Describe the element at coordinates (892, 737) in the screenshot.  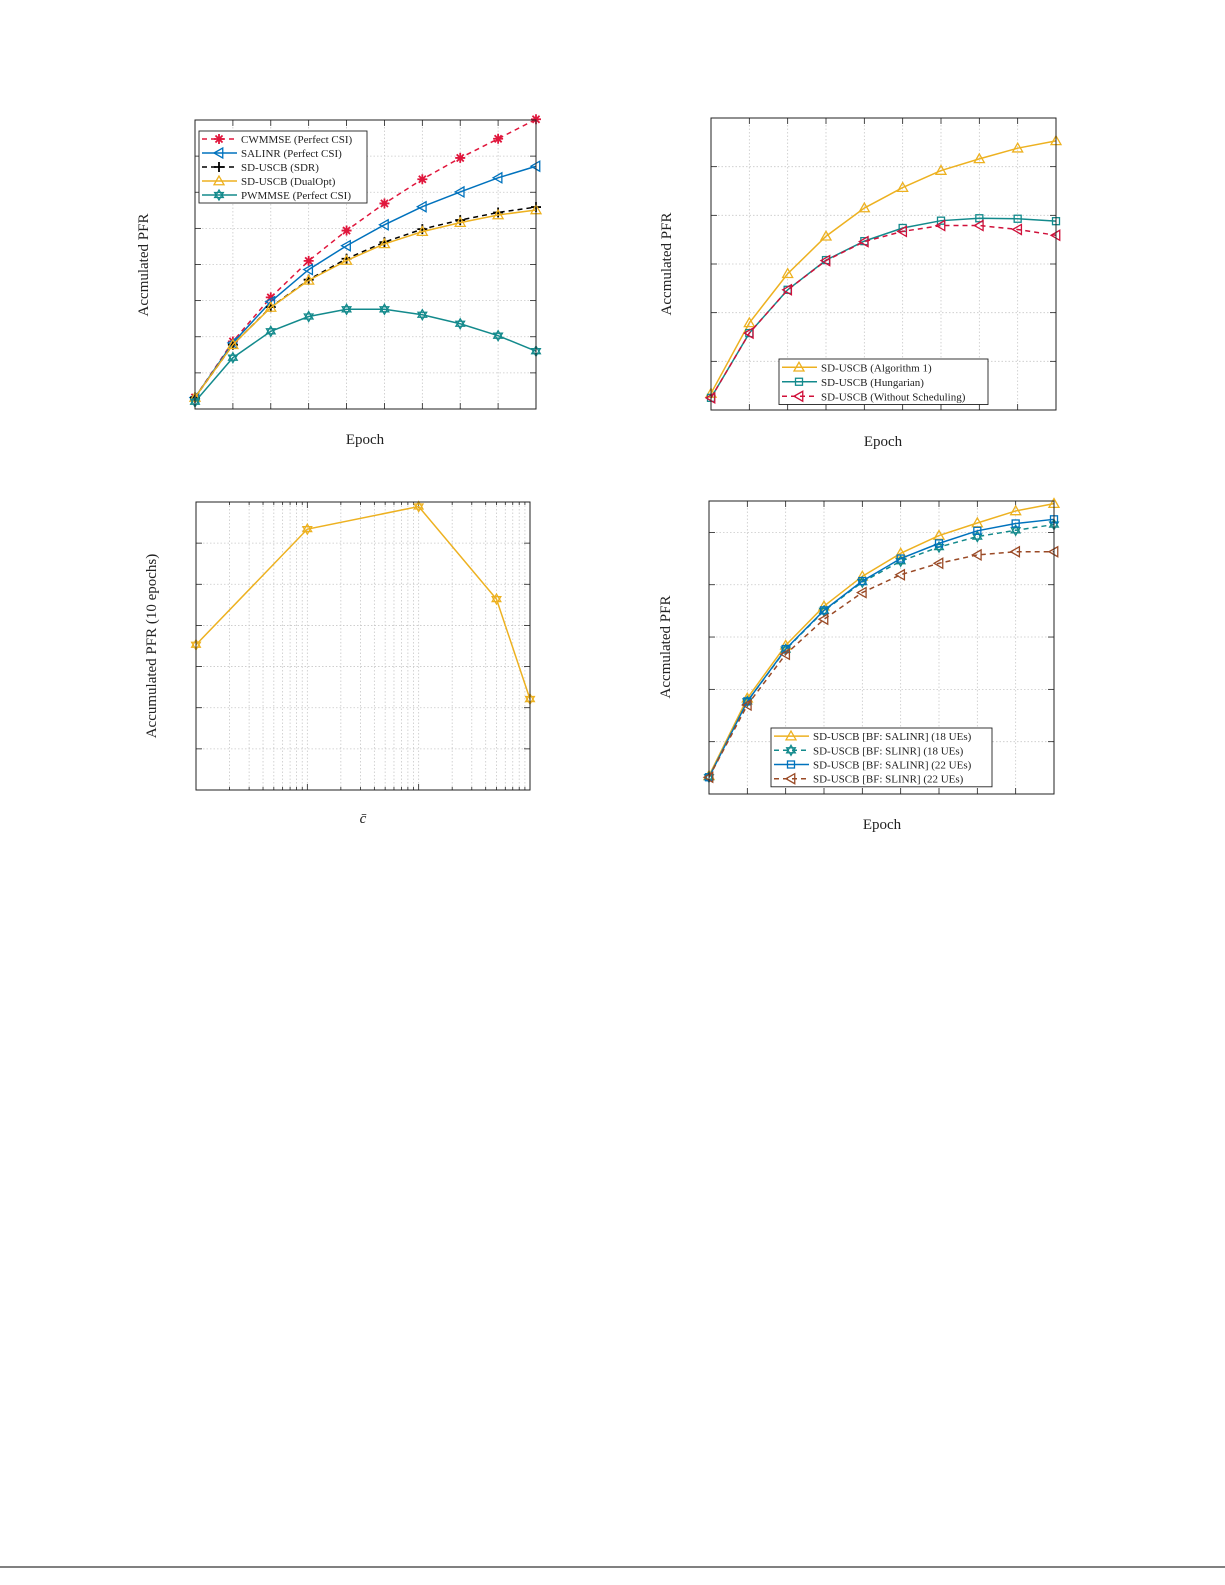
I see `legend-label: SD-USCB [BF: SALINR] (18 UEs)` at that location.